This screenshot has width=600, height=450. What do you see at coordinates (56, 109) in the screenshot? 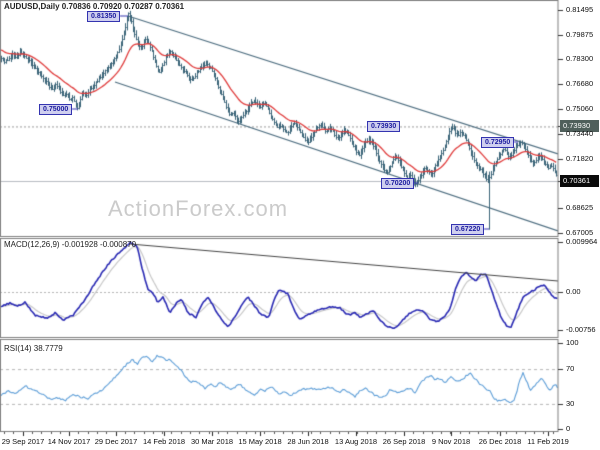
I see `price-annotation: 0.75000` at bounding box center [56, 109].